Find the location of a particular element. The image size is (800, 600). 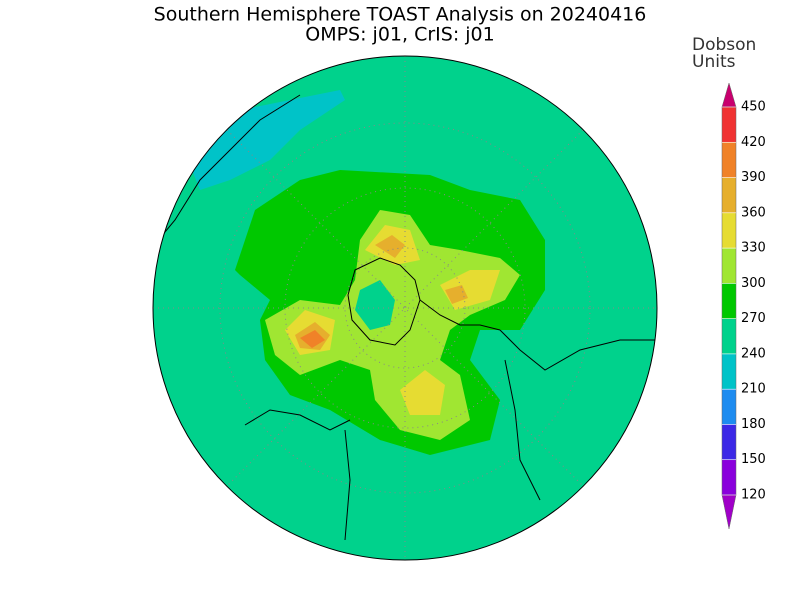

colorbar-tick-label: 120 is located at coordinates (753, 495).